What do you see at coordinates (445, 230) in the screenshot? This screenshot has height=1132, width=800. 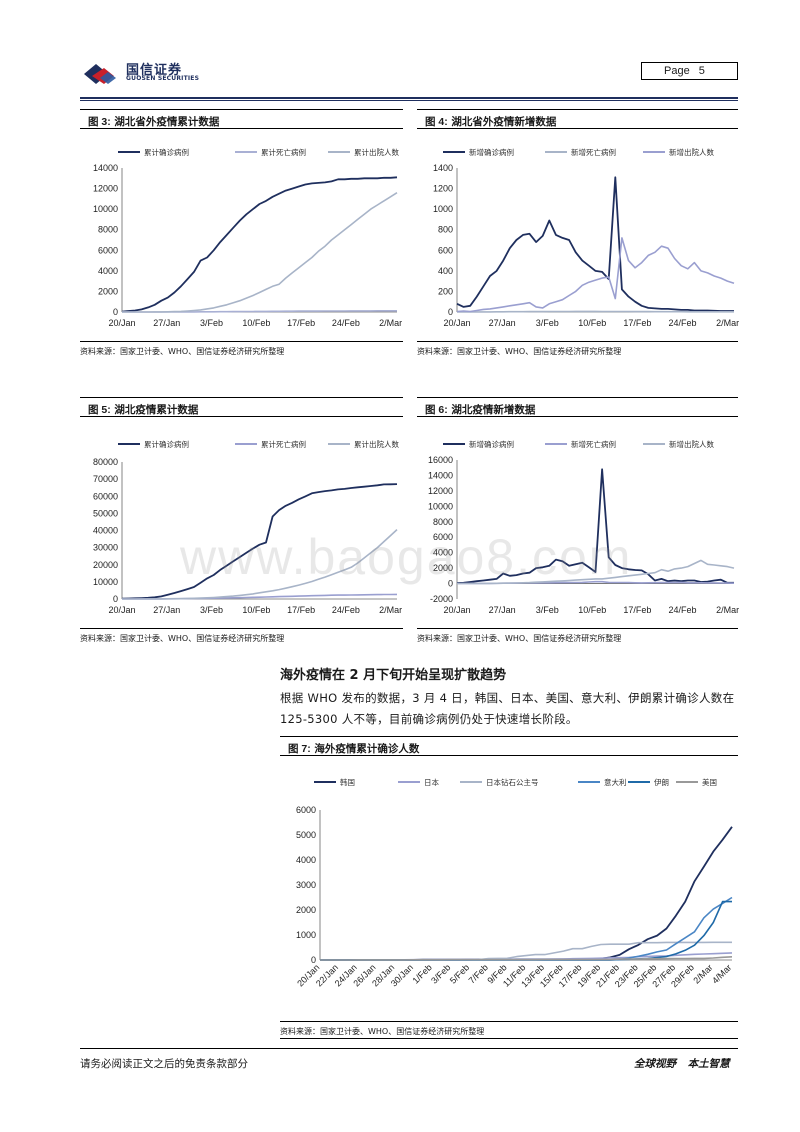 I see `fig4-ytick-4: 800` at bounding box center [445, 230].